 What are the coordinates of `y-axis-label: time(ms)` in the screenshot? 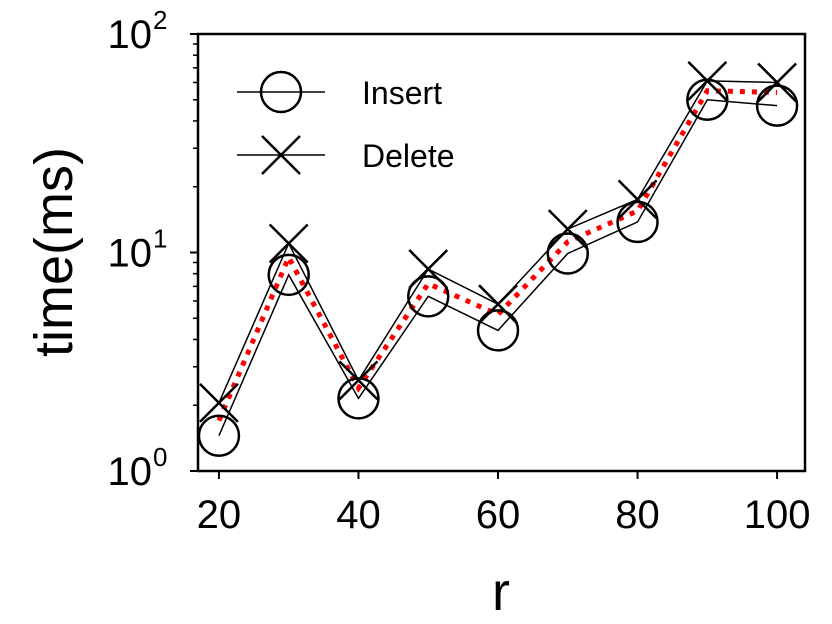 It's located at (54, 252).